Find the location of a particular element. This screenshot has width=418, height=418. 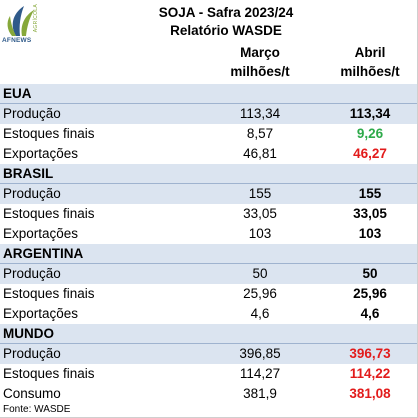

section-header: EUA is located at coordinates (208, 94).